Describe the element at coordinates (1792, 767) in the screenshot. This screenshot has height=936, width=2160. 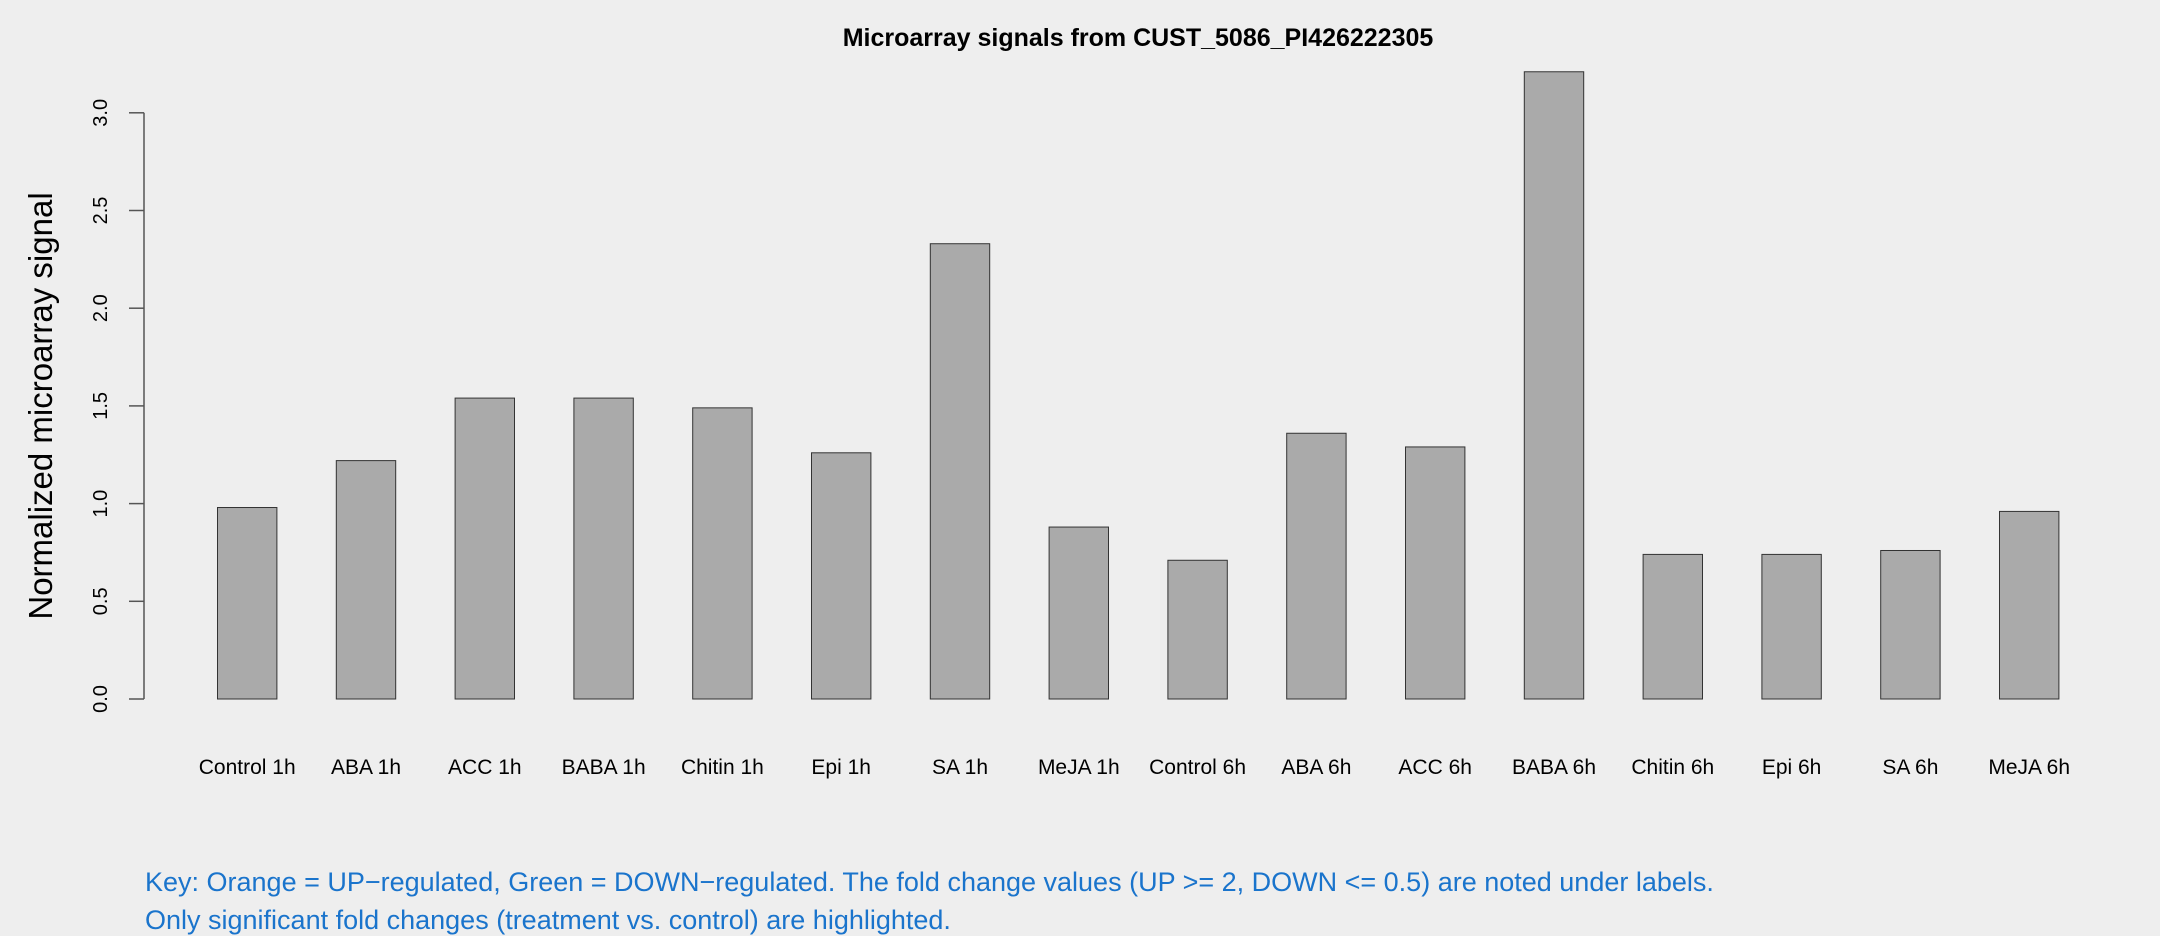
I see `x-tick-label: Epi 6h` at that location.